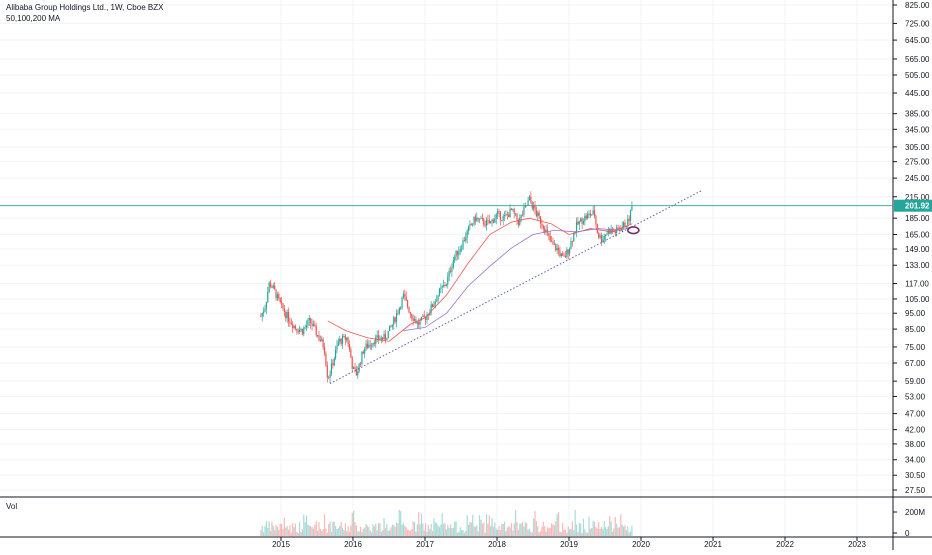 The height and width of the screenshot is (555, 932). I want to click on price-tick-label: 505.00, so click(917, 75).